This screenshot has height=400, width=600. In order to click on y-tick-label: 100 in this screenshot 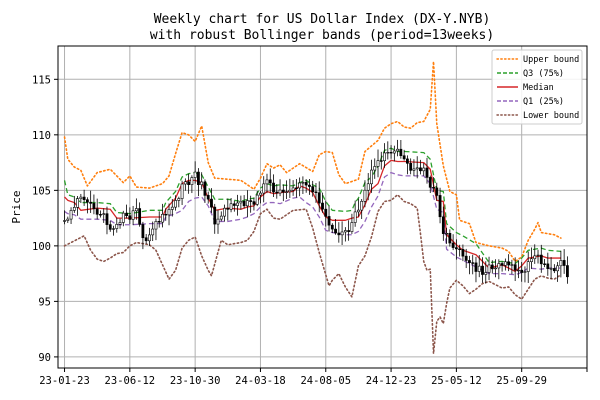, I will do `click(41, 247)`.